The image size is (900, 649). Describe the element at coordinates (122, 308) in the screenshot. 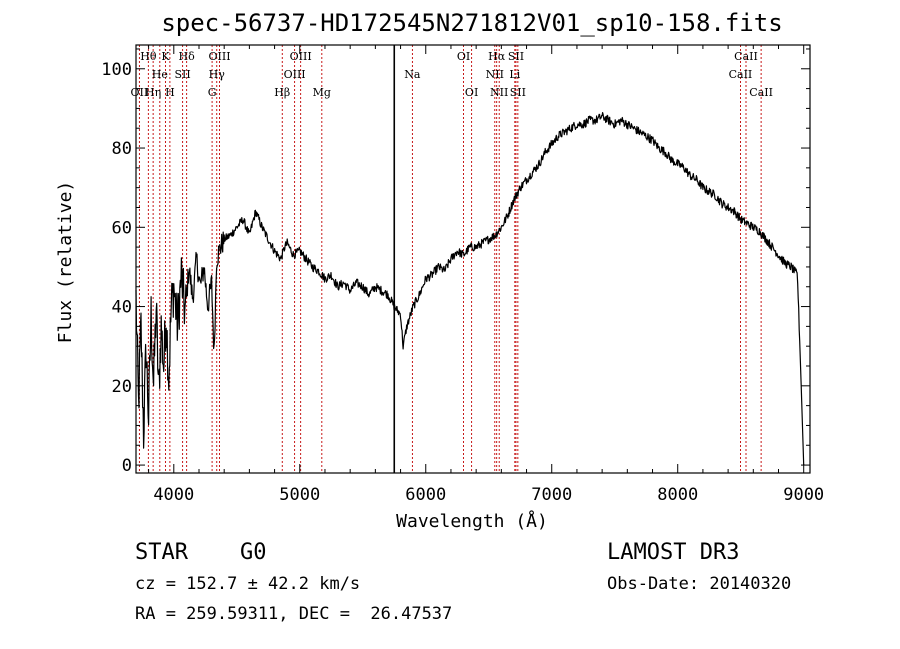

I see `y-tick-label: 40` at that location.